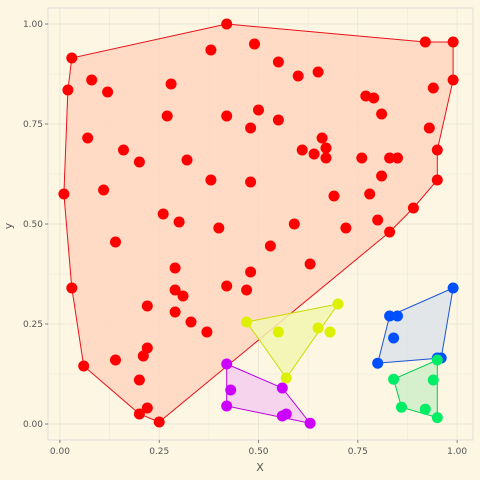 The width and height of the screenshot is (480, 480). I want to click on y-tick-label: 1.00, so click(33, 25).